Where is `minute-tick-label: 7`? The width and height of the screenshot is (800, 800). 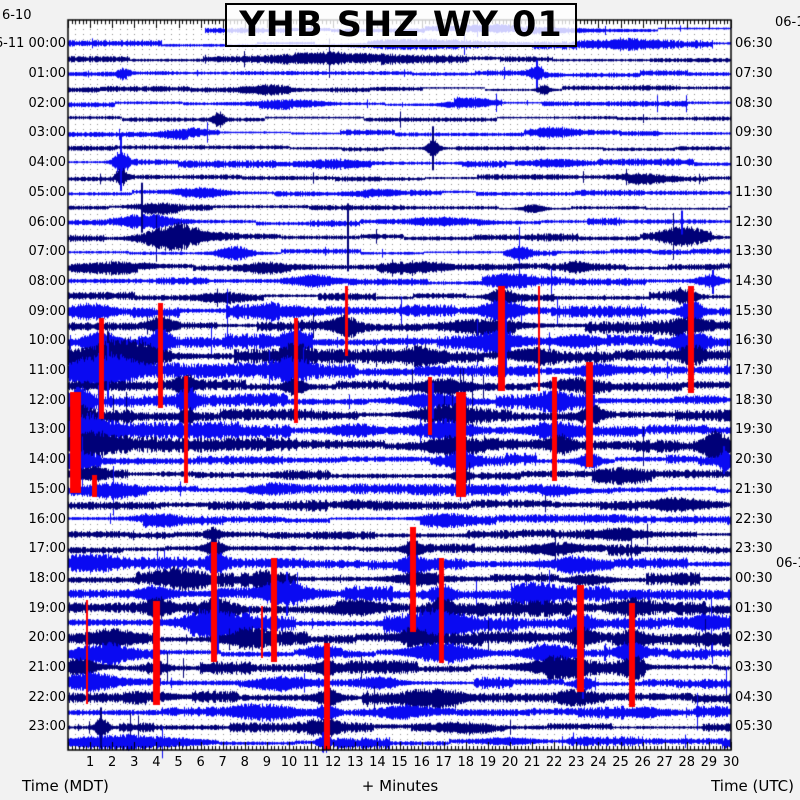
minute-tick-label: 7 is located at coordinates (222, 762).